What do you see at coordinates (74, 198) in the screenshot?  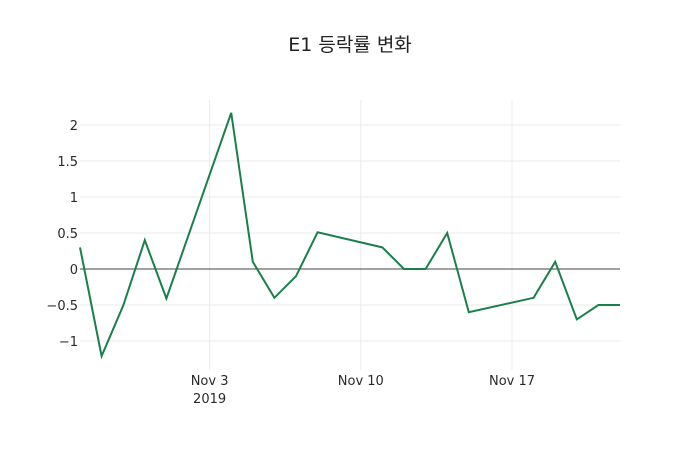 I see `y-tick-label: 1` at bounding box center [74, 198].